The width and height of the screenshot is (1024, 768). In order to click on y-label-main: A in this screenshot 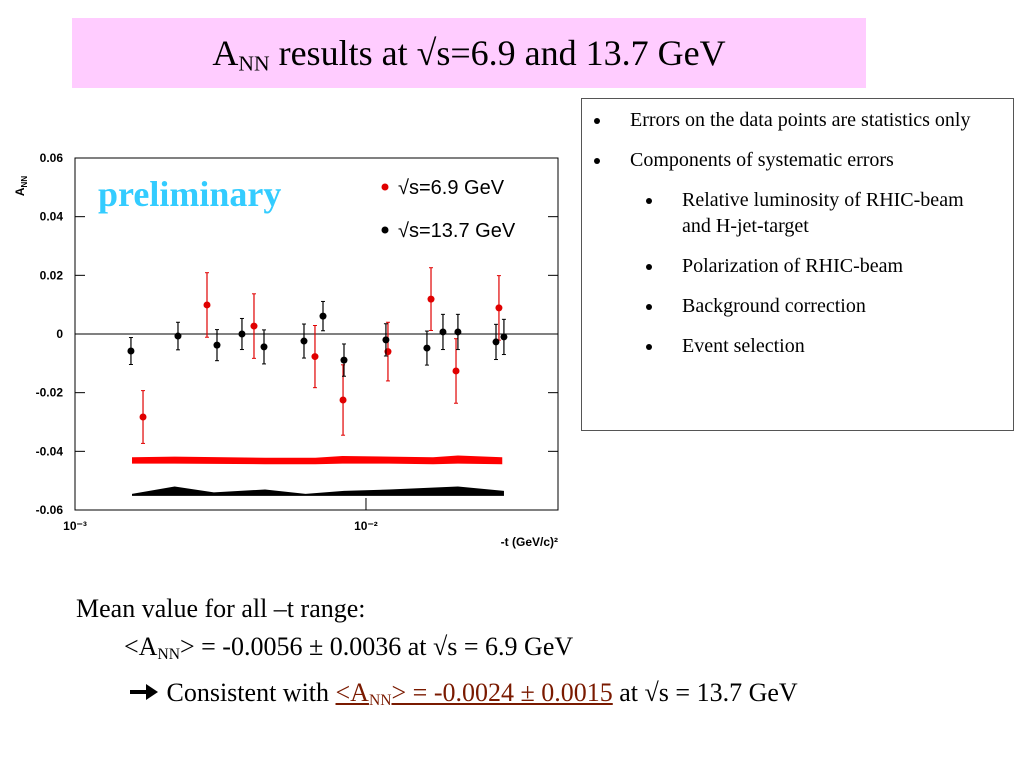, I will do `click(20, 191)`.